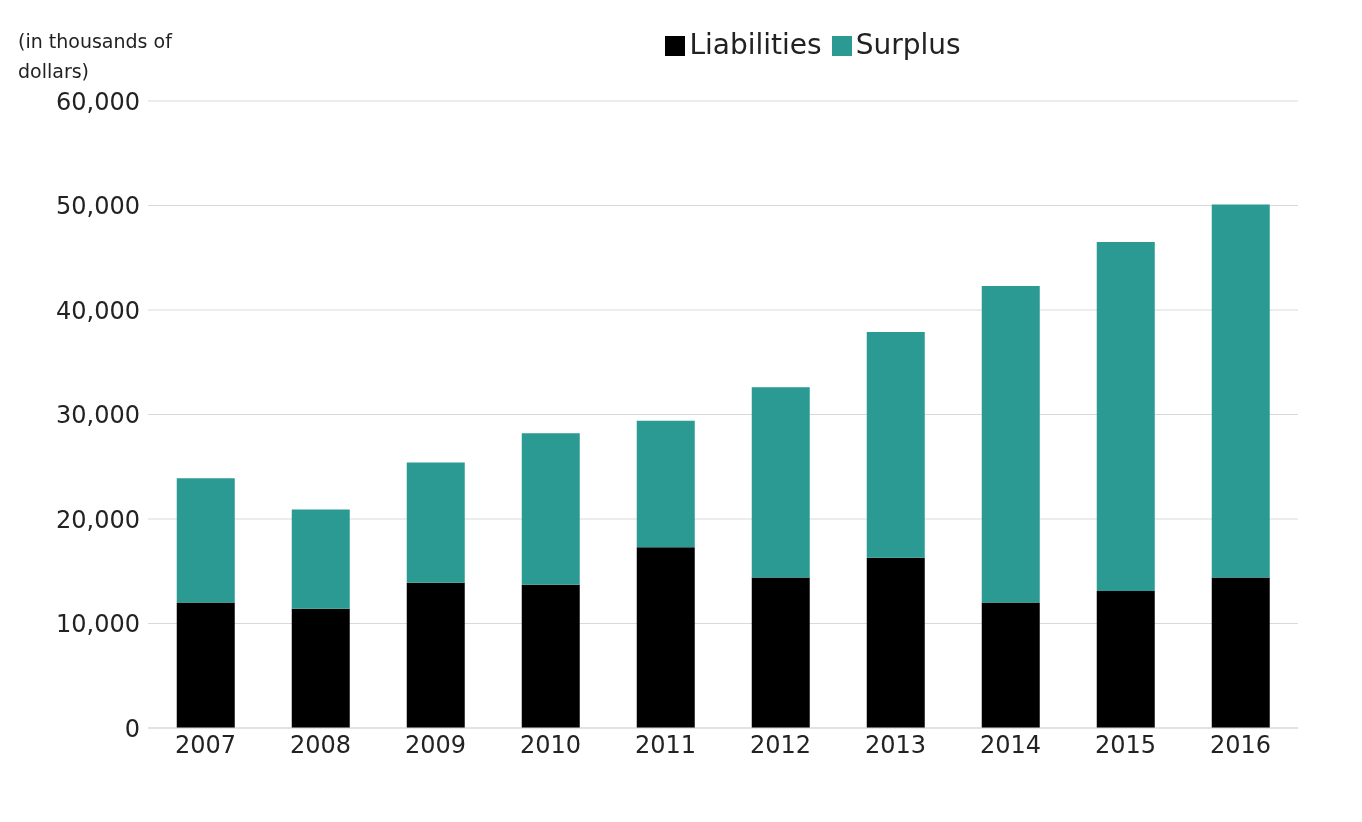  I want to click on y-tick-label: 40,000, so click(98, 310).